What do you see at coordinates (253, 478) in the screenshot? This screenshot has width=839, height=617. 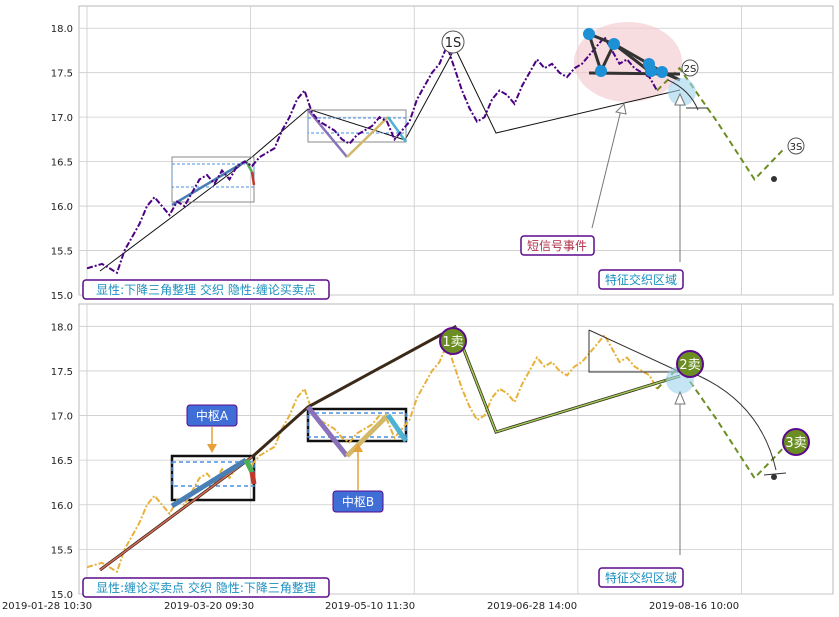 I see `bottom-pivot-stroke-red` at bounding box center [253, 478].